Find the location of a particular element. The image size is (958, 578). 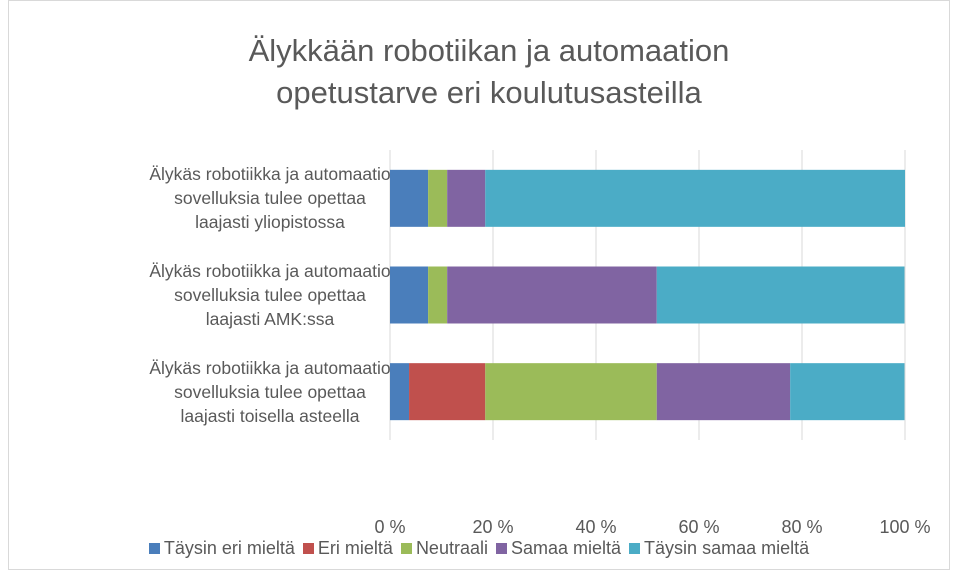

legend-label: Eri mieltä is located at coordinates (355, 548).